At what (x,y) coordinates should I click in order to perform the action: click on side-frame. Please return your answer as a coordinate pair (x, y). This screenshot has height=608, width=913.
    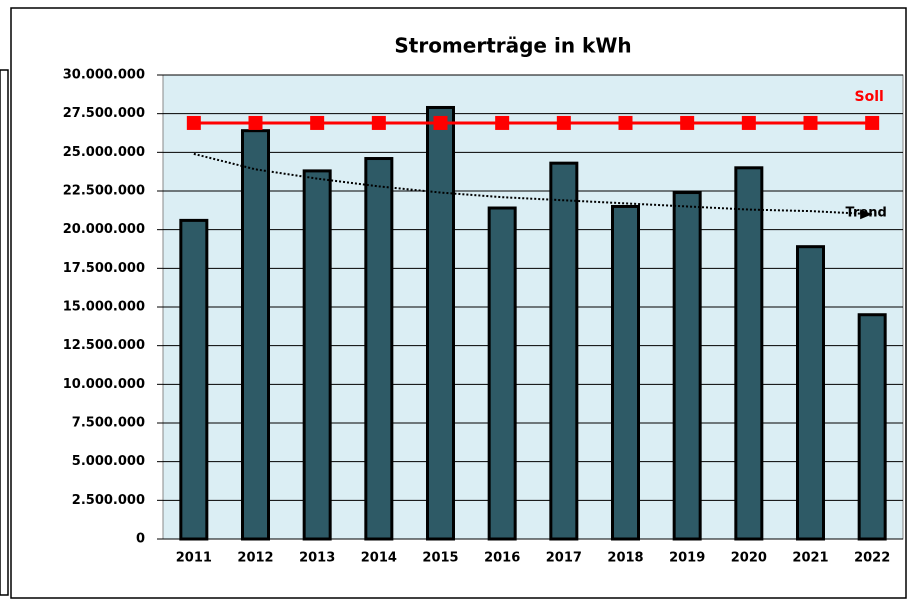
    Looking at the image, I should click on (4, 332).